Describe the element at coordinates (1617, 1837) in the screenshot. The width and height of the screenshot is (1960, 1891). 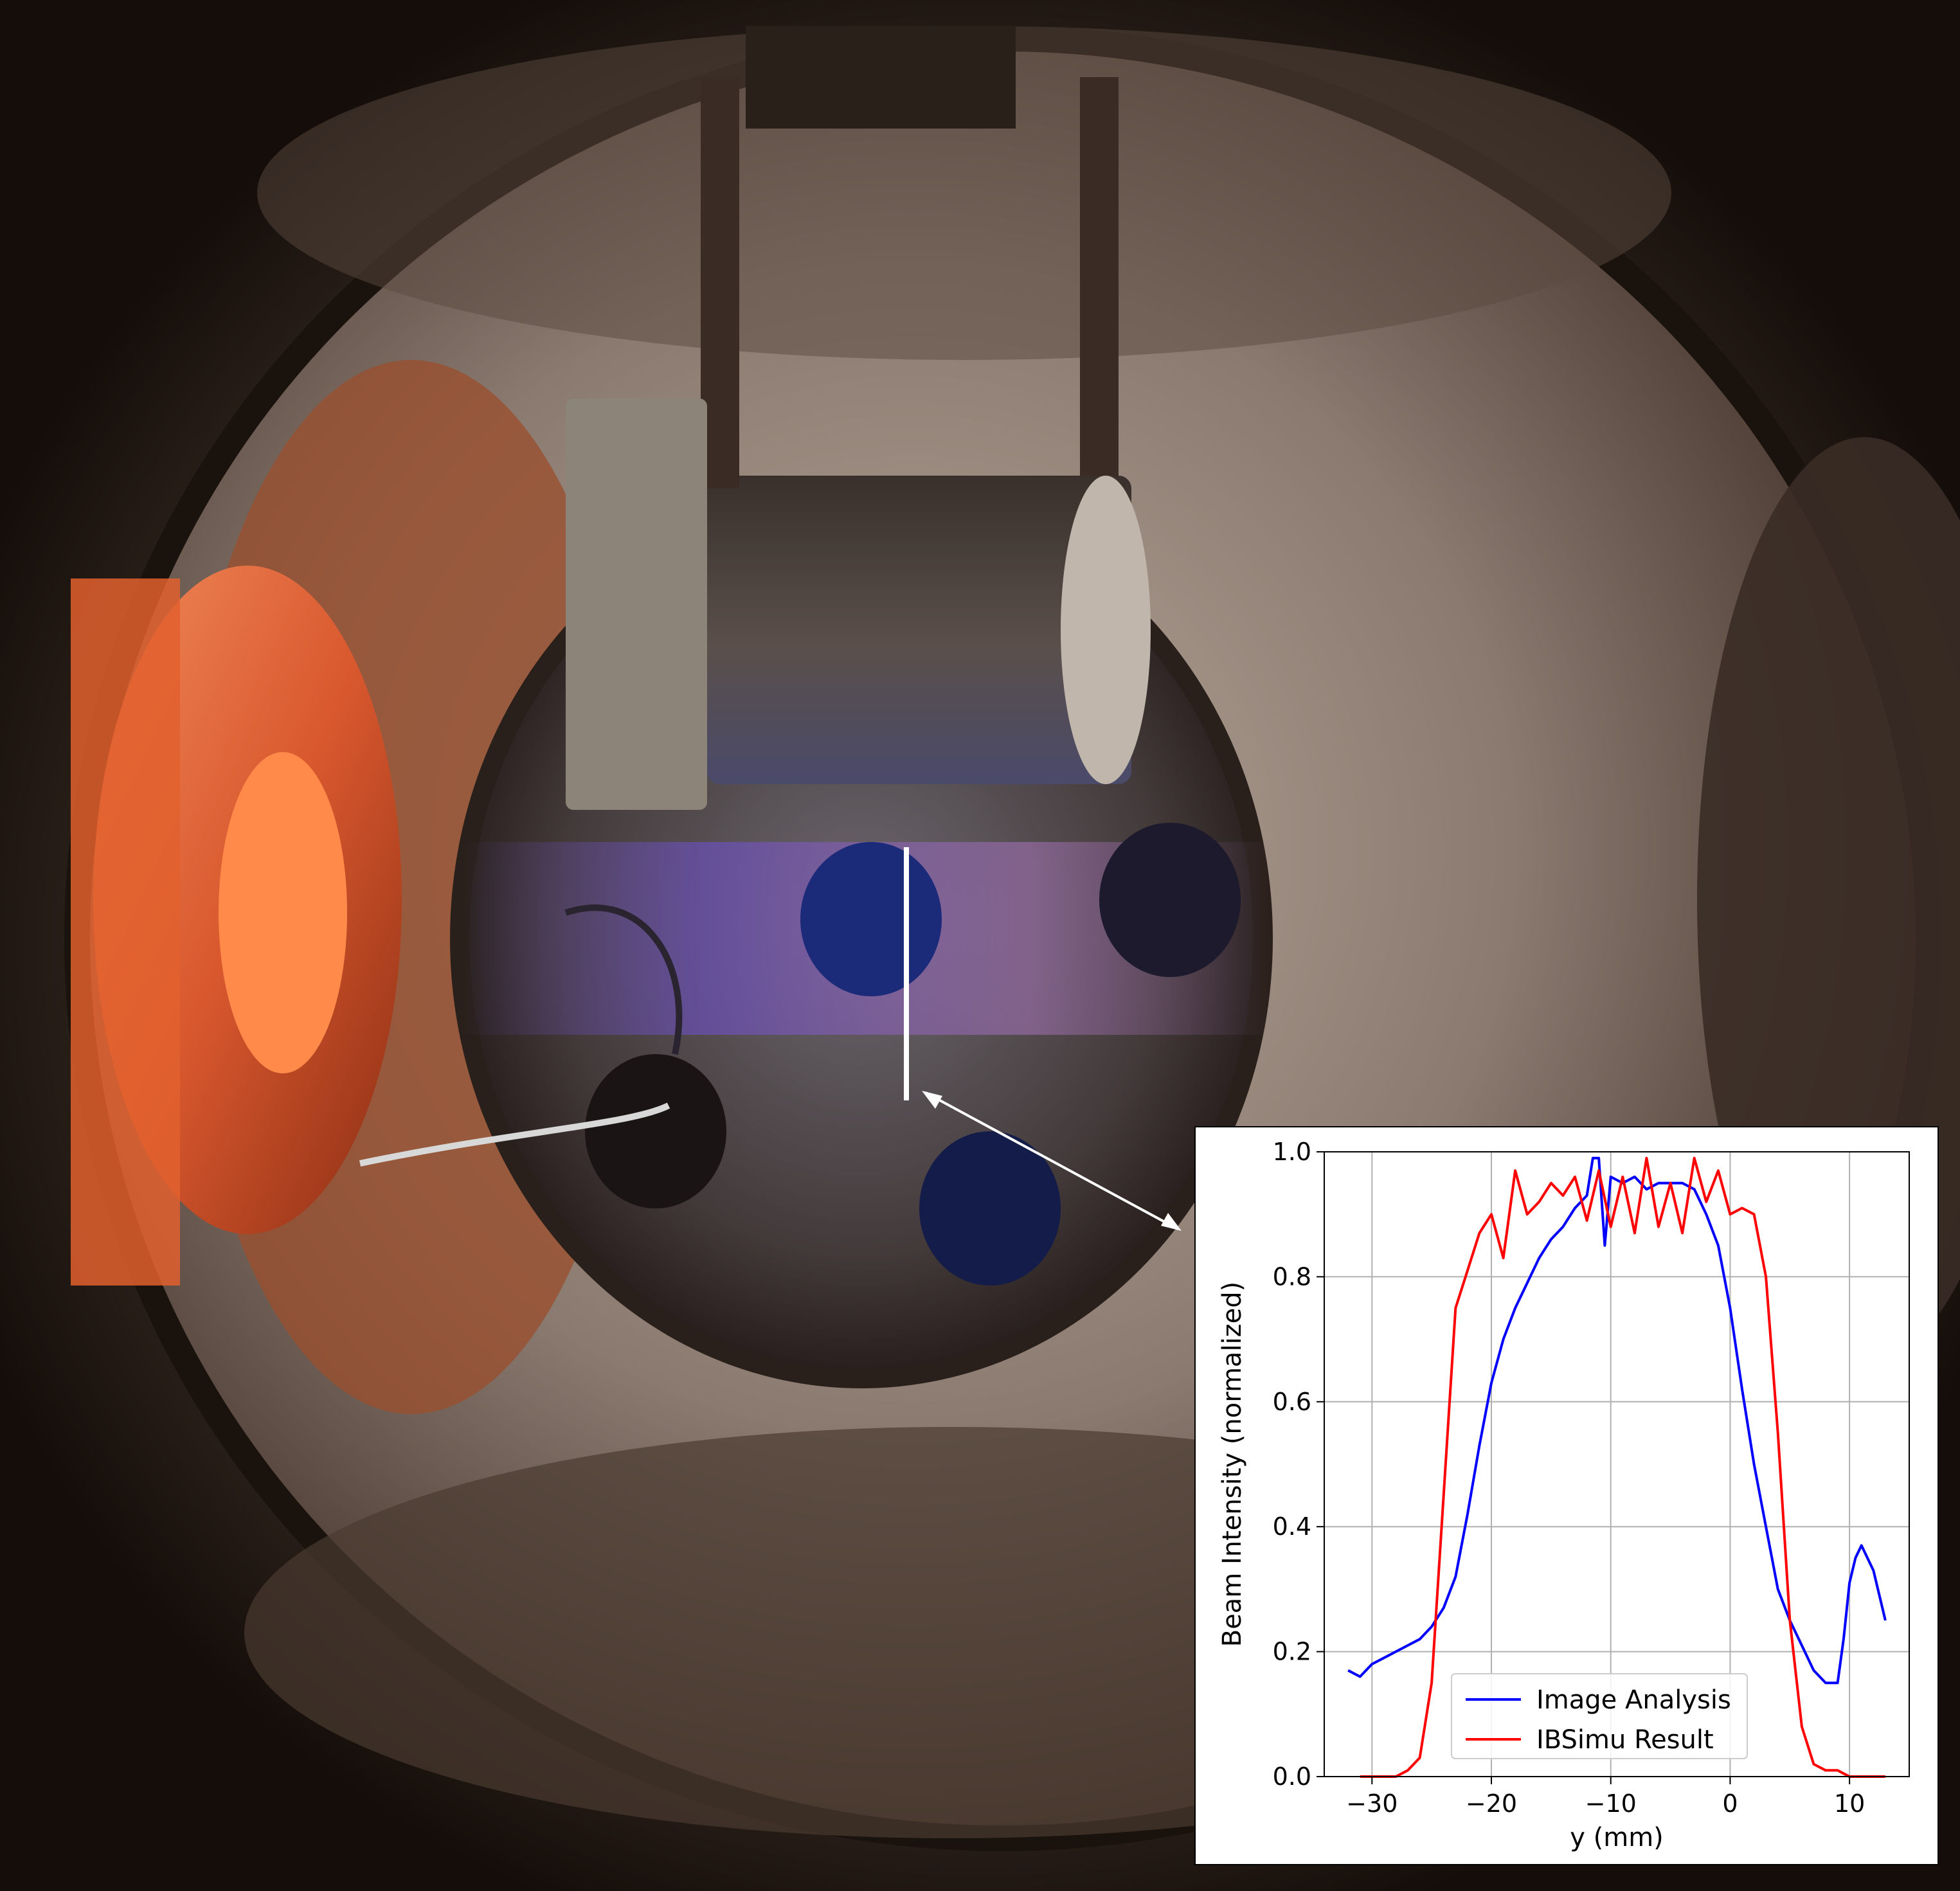
I see `x-axis-label: y (mm)` at that location.